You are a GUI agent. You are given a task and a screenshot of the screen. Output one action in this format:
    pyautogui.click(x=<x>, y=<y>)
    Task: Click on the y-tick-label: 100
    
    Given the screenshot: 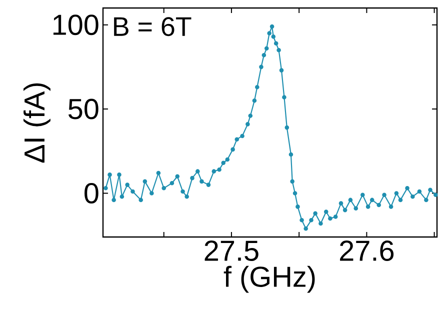 What is the action you would take?
    pyautogui.click(x=75, y=25)
    